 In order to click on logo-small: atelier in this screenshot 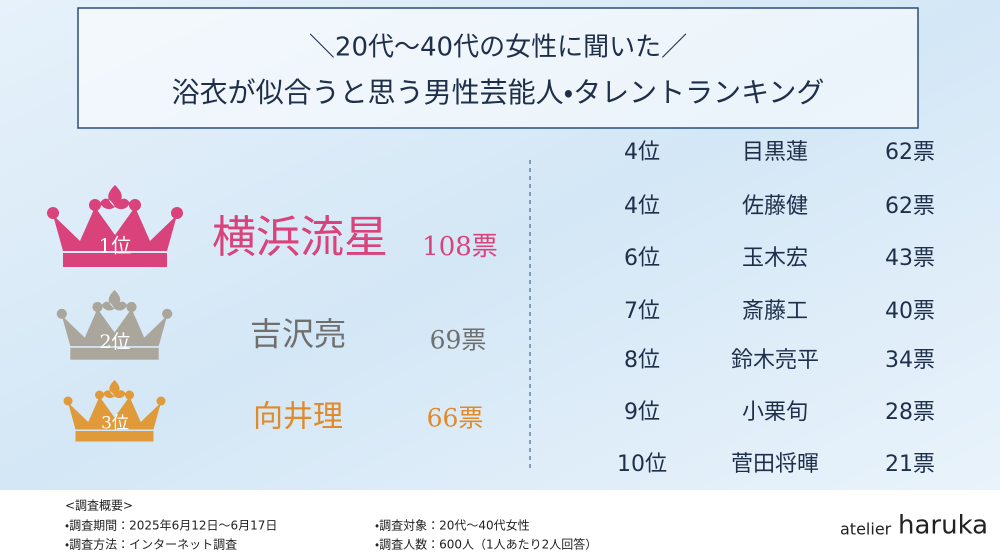, I will do `click(866, 529)`.